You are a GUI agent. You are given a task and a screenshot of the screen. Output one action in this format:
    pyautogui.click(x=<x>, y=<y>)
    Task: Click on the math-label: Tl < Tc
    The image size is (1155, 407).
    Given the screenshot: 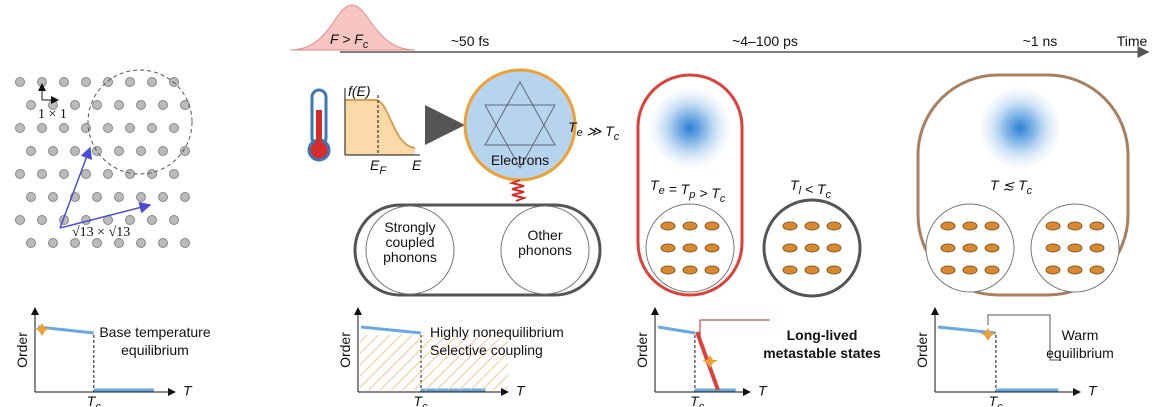 What is the action you would take?
    pyautogui.click(x=811, y=189)
    